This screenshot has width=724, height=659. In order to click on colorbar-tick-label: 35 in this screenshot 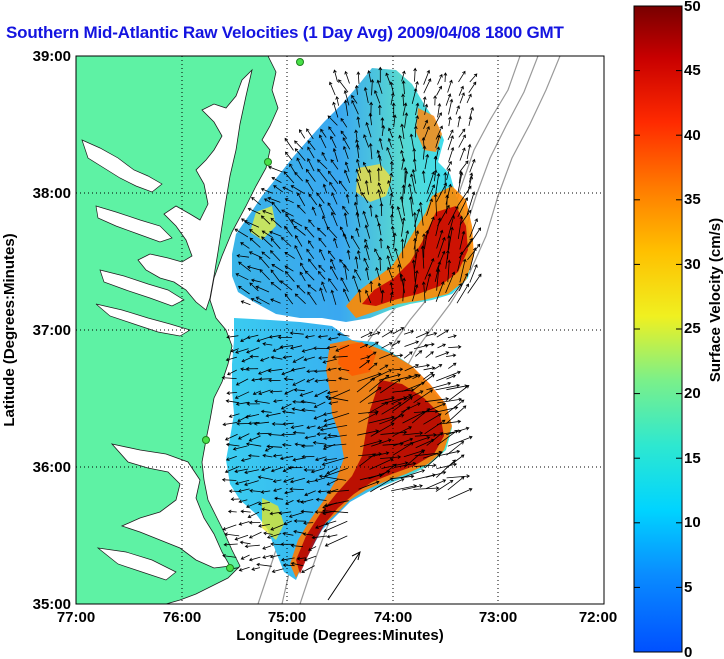, I will do `click(692, 199)`.